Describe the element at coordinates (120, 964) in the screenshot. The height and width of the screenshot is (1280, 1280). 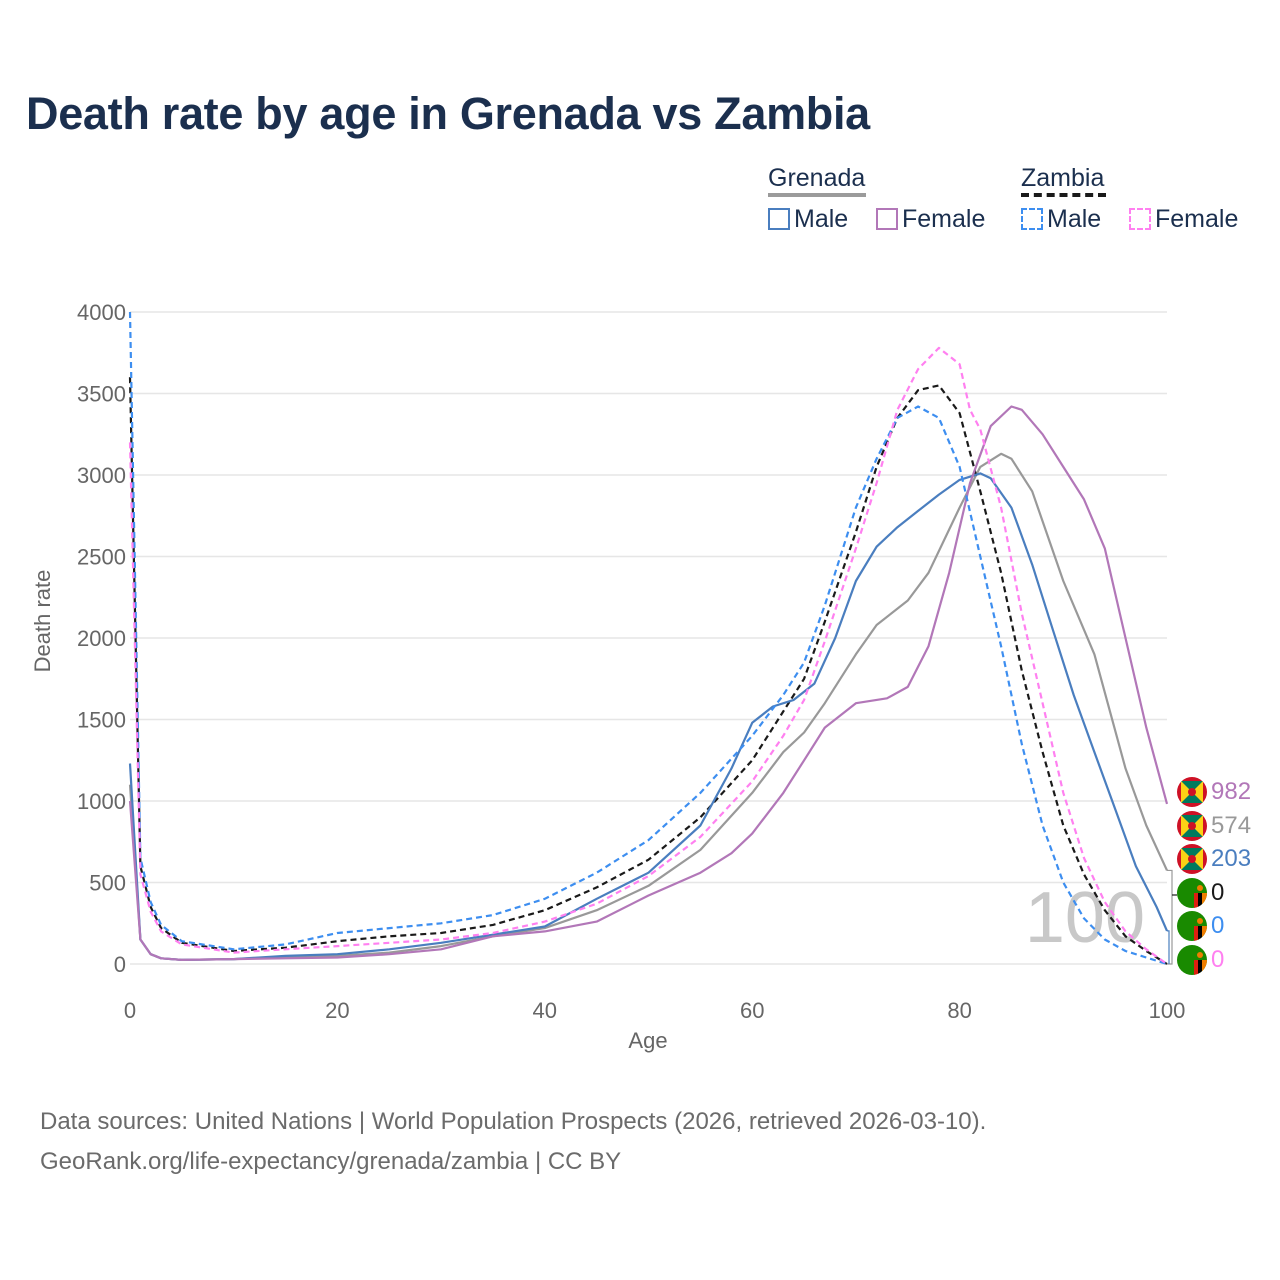
I see `y-tick-label: 0` at that location.